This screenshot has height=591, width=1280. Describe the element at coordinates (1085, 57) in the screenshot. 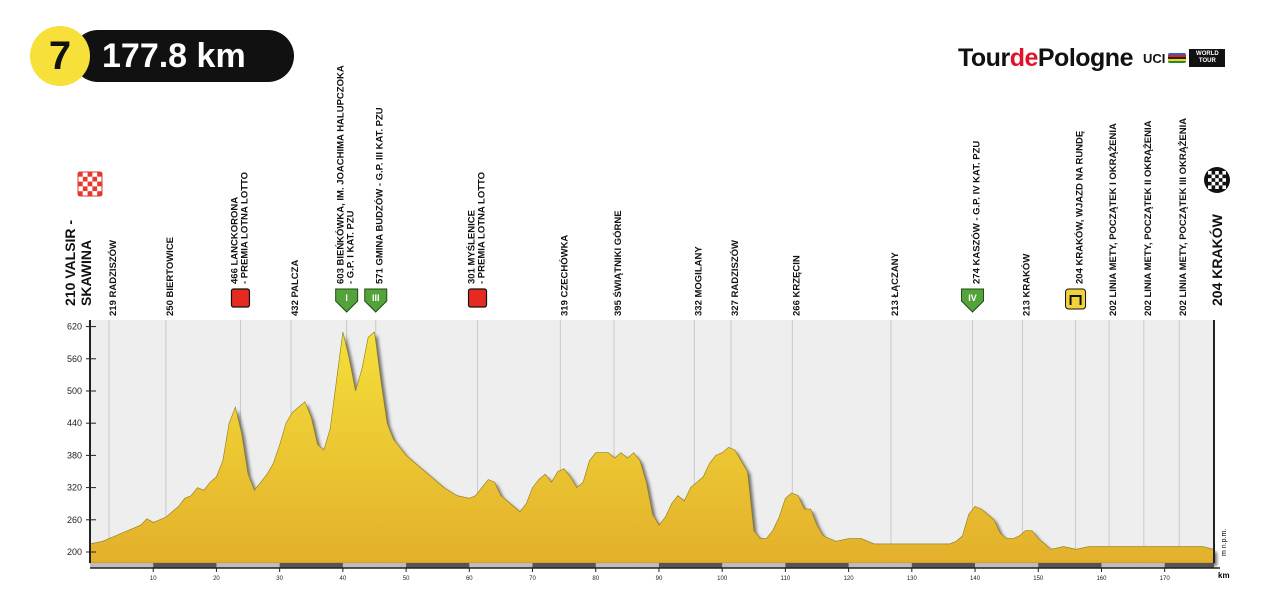

I see `brand-pologne-text: Pologne` at that location.